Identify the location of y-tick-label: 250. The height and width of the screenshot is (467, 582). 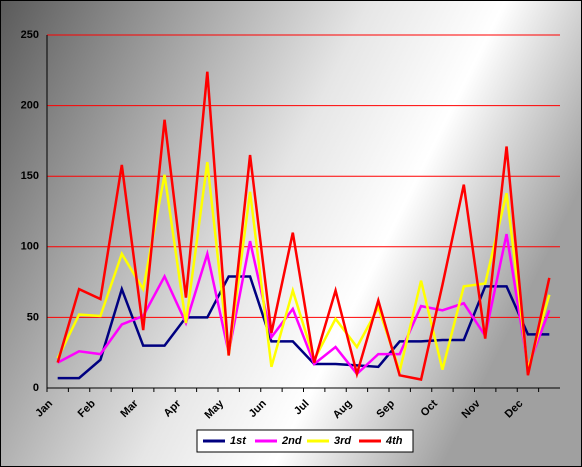
(30, 35).